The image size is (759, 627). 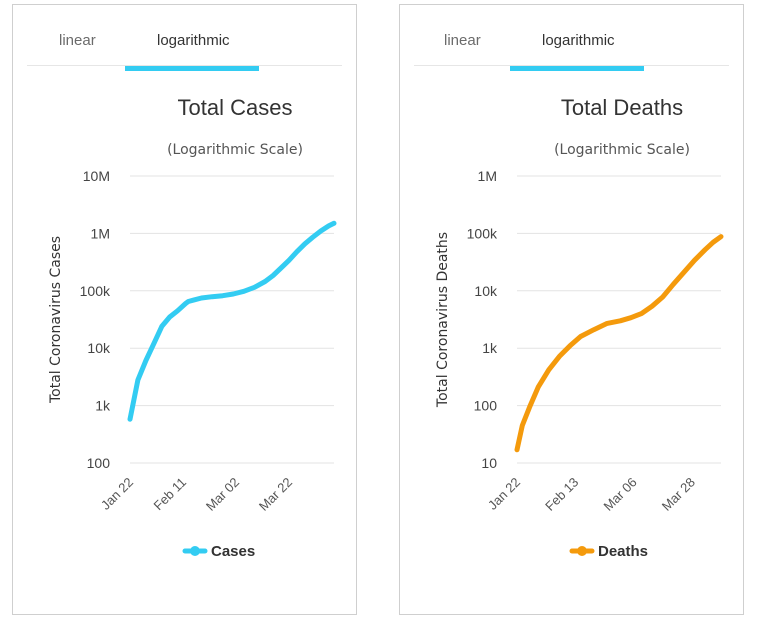 What do you see at coordinates (192, 68) in the screenshot?
I see `cases-active-tab-indicator` at bounding box center [192, 68].